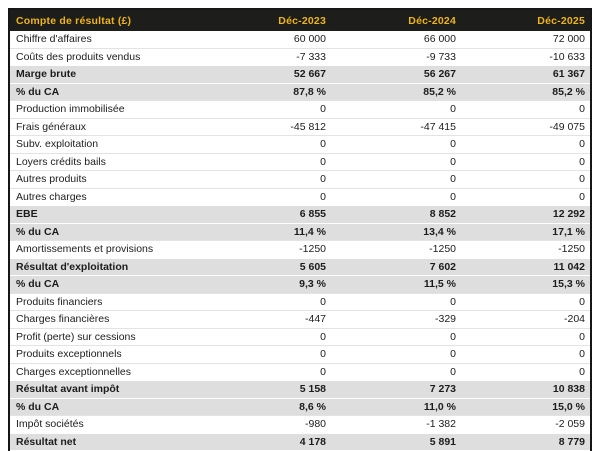  I want to click on table-row: Profit (perte) sur cessions 0 0 0, so click(300, 337).